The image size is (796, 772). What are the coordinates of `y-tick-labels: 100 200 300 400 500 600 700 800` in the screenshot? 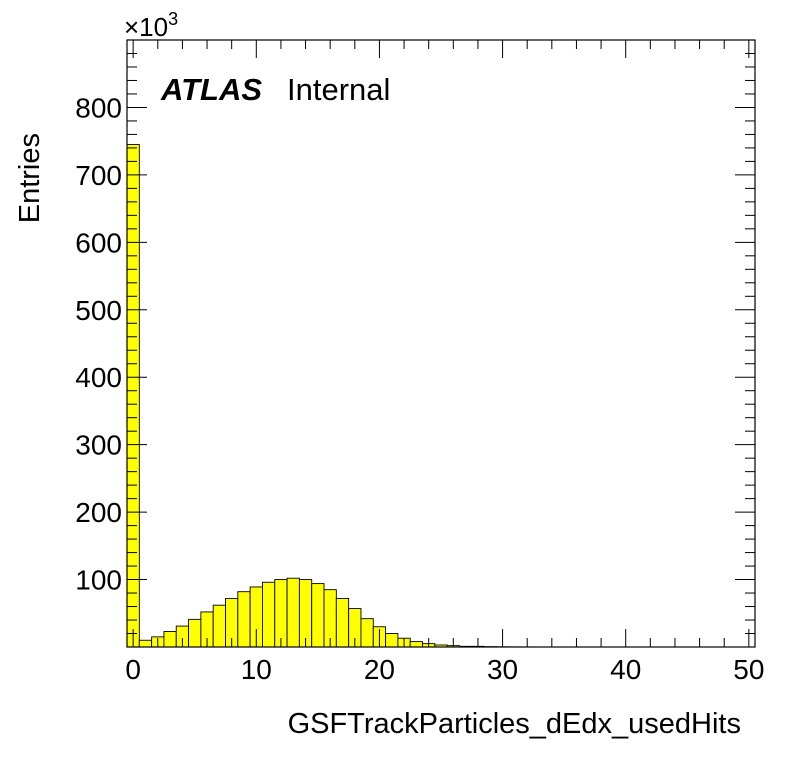 It's located at (98, 343).